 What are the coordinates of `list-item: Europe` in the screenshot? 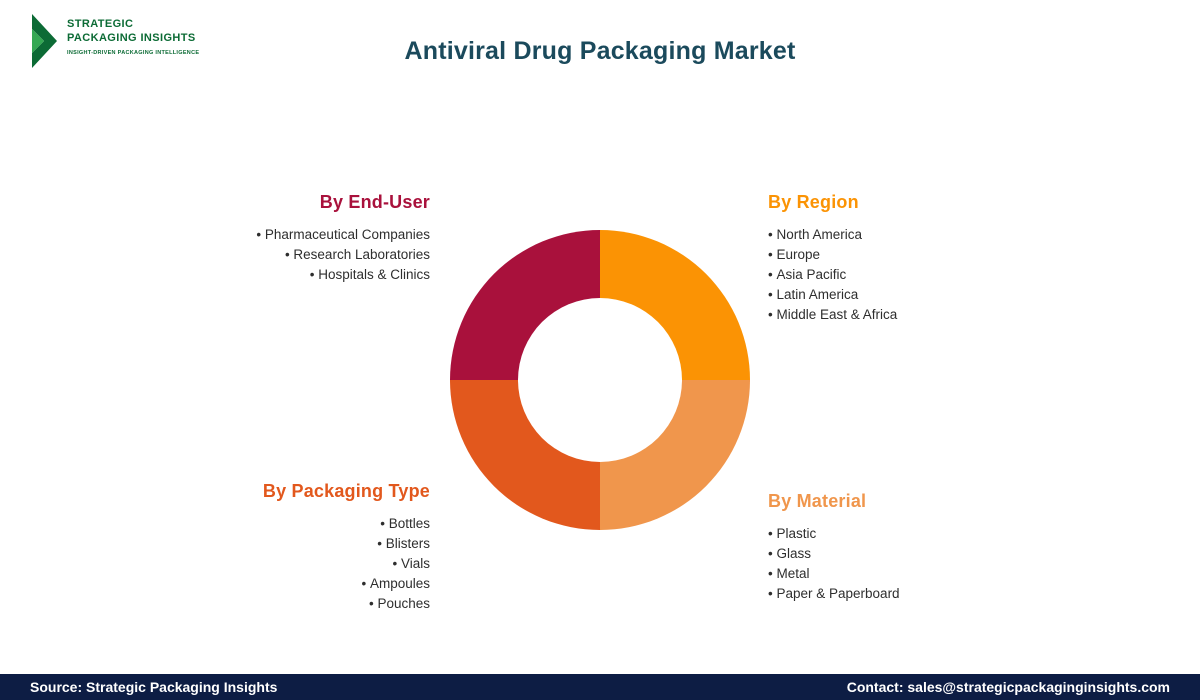 It's located at (913, 255).